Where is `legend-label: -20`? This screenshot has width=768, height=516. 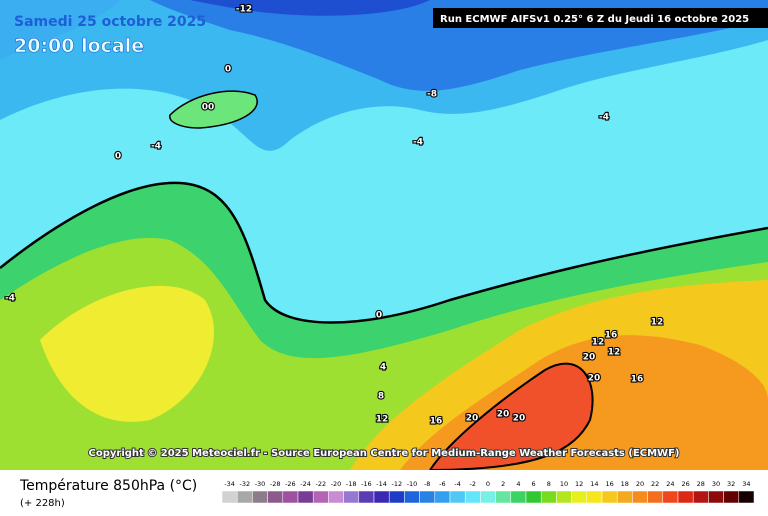 legend-label: -20 is located at coordinates (336, 484).